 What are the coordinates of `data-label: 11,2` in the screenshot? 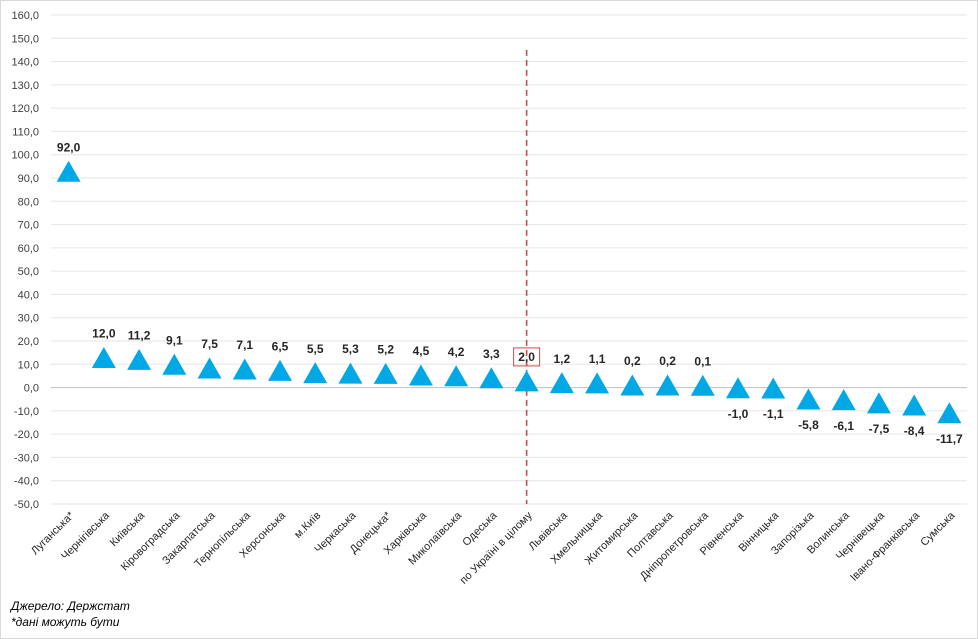 It's located at (139, 335).